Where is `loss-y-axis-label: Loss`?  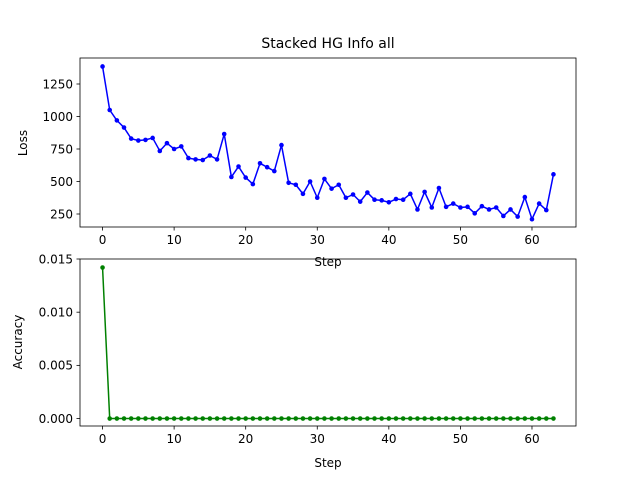 loss-y-axis-label: Loss is located at coordinates (23, 143).